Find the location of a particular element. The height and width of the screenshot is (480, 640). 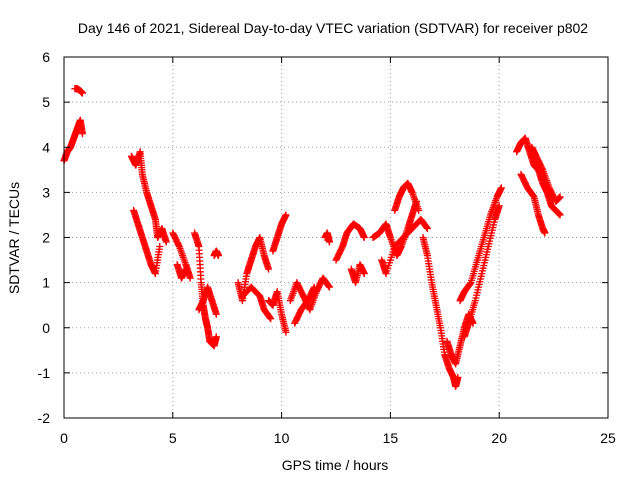

y-tick-label: 4 is located at coordinates (46, 147).